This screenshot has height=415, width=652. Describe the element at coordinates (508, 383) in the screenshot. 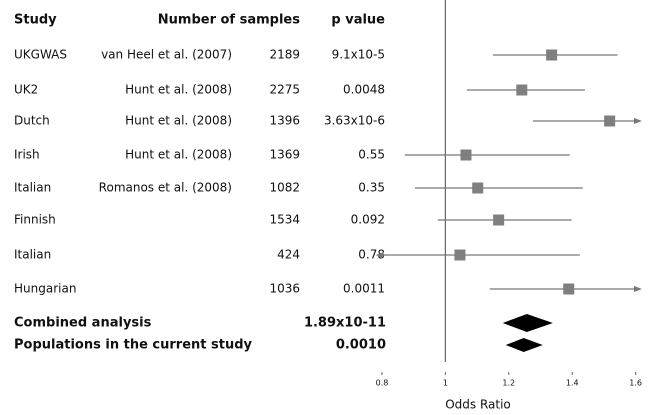

I see `x-tick-label: 1.2` at that location.